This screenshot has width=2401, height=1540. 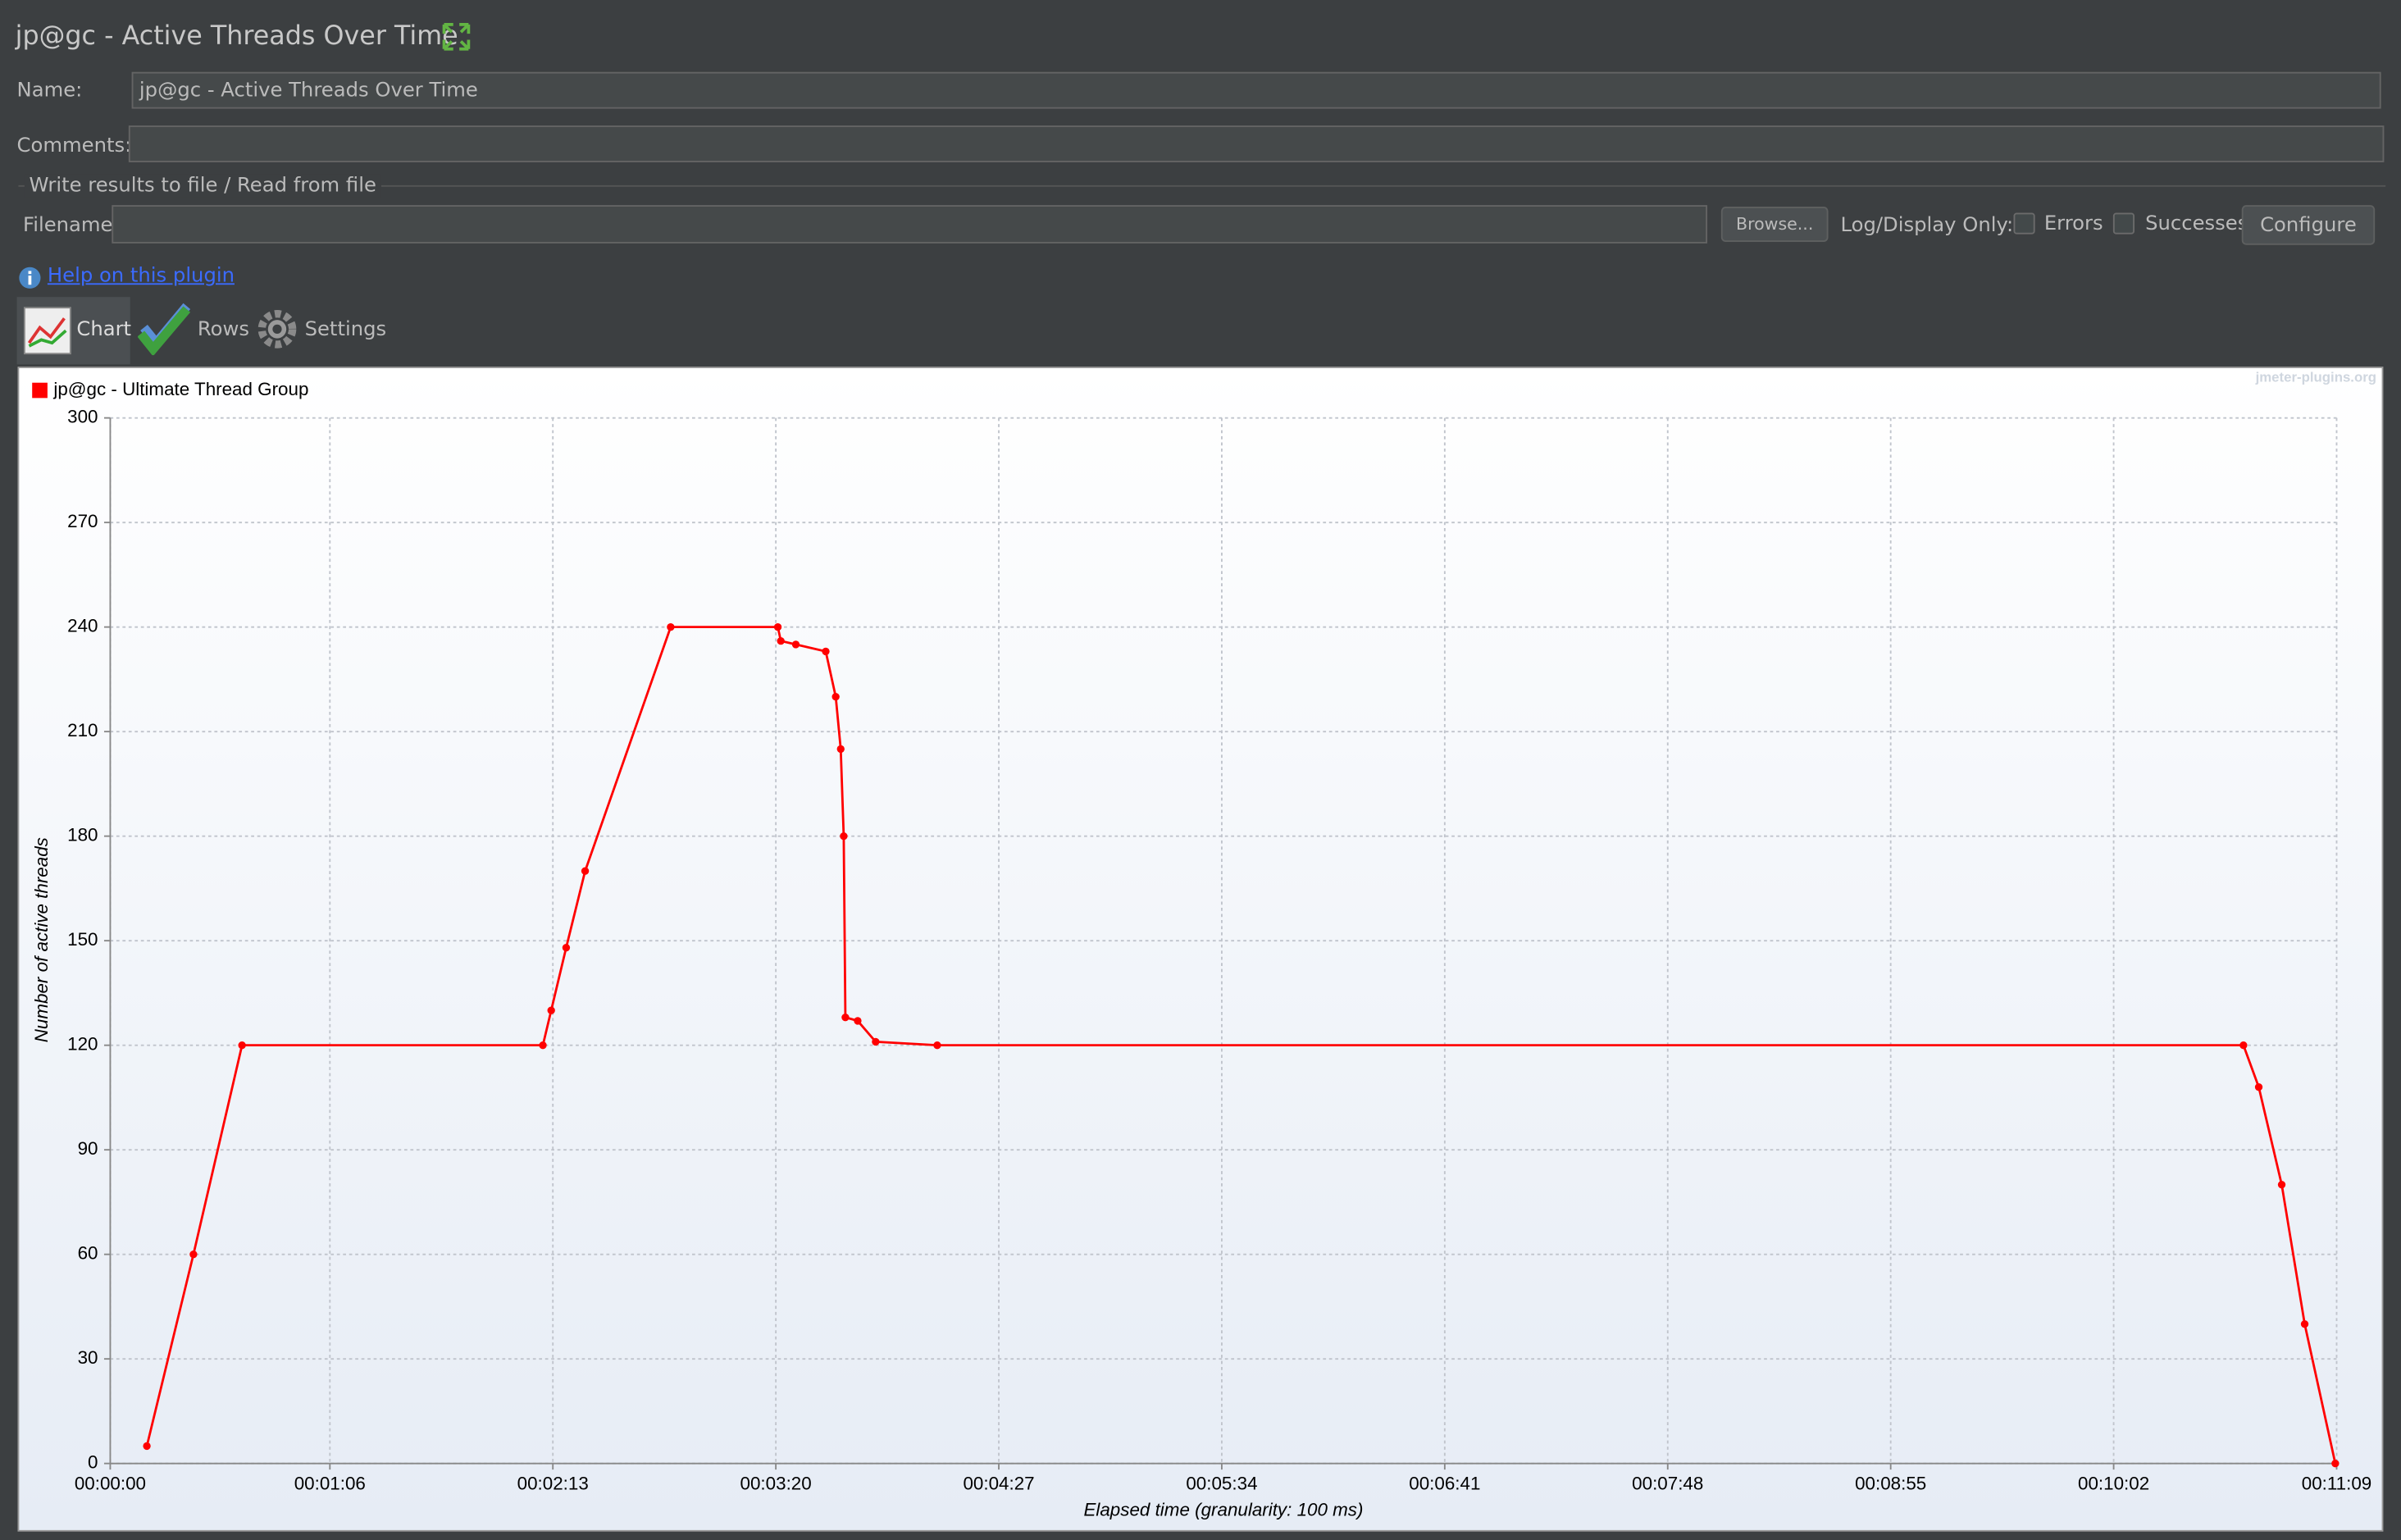 I want to click on watermark: jmeter-plugins.org, so click(x=2315, y=377).